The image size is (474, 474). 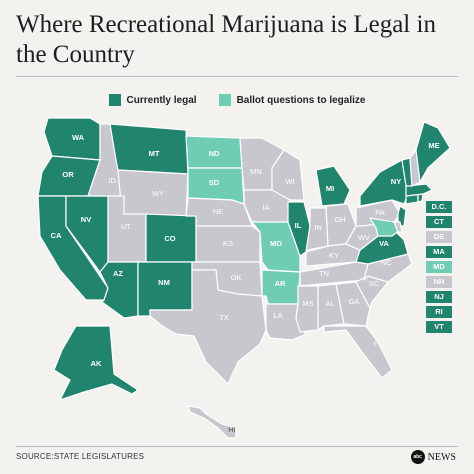 What do you see at coordinates (339, 219) in the screenshot?
I see `label-OH: OH` at bounding box center [339, 219].